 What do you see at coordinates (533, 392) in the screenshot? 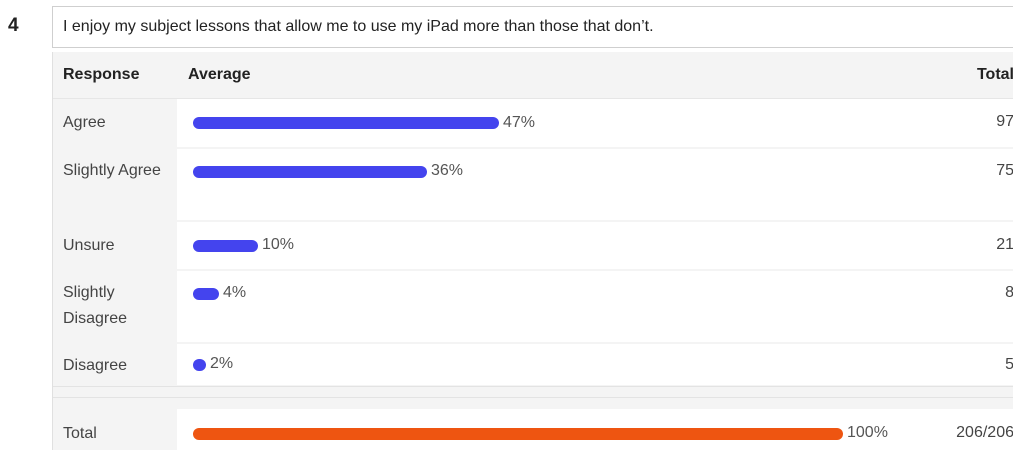
I see `table-divider` at bounding box center [533, 392].